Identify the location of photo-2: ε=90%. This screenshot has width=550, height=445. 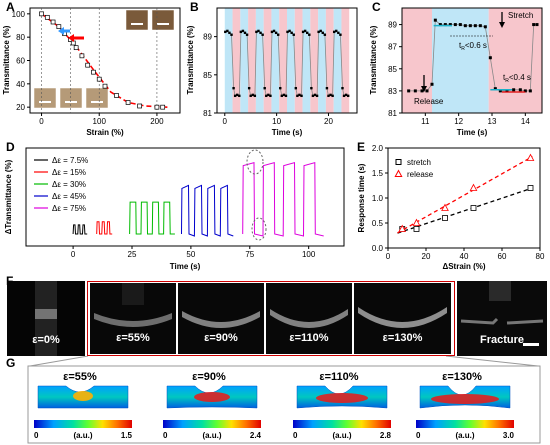
(221, 318).